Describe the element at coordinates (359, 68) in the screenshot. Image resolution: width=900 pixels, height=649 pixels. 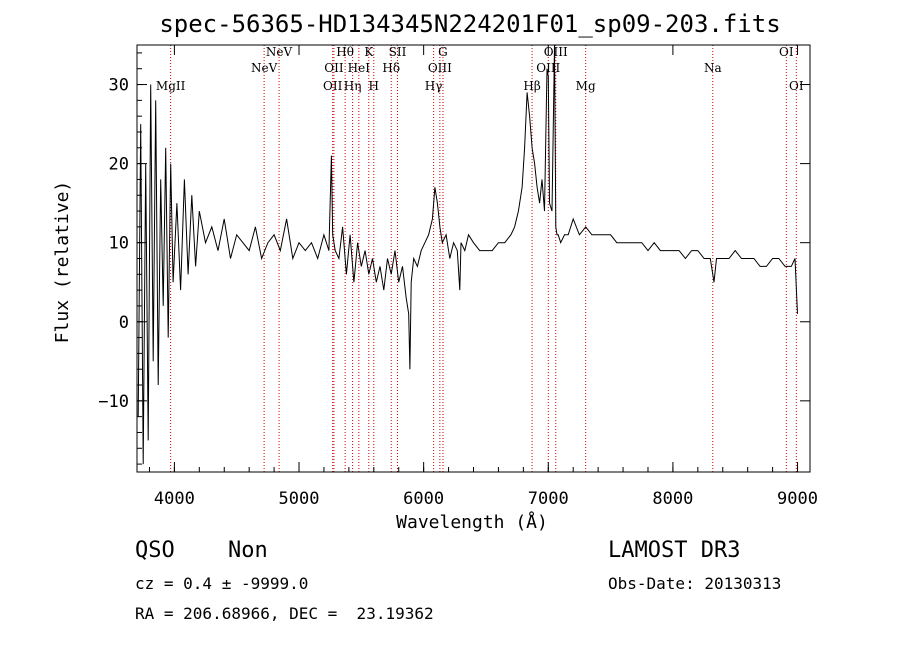
I see `line-label: HeI` at that location.